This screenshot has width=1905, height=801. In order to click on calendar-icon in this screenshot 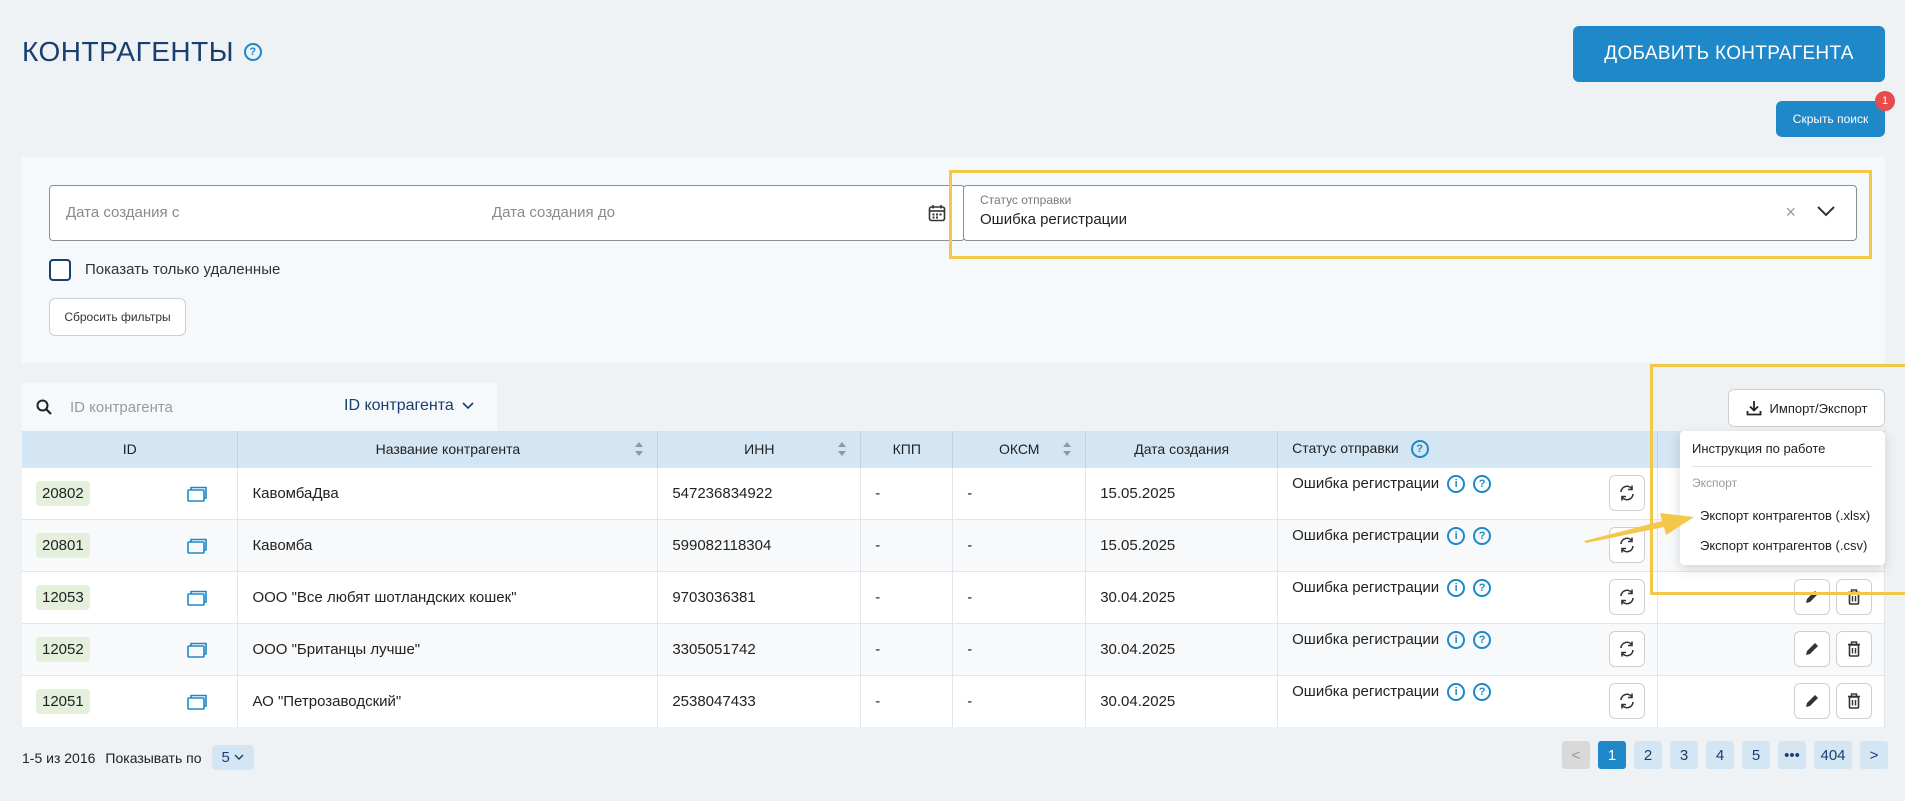, I will do `click(937, 213)`.